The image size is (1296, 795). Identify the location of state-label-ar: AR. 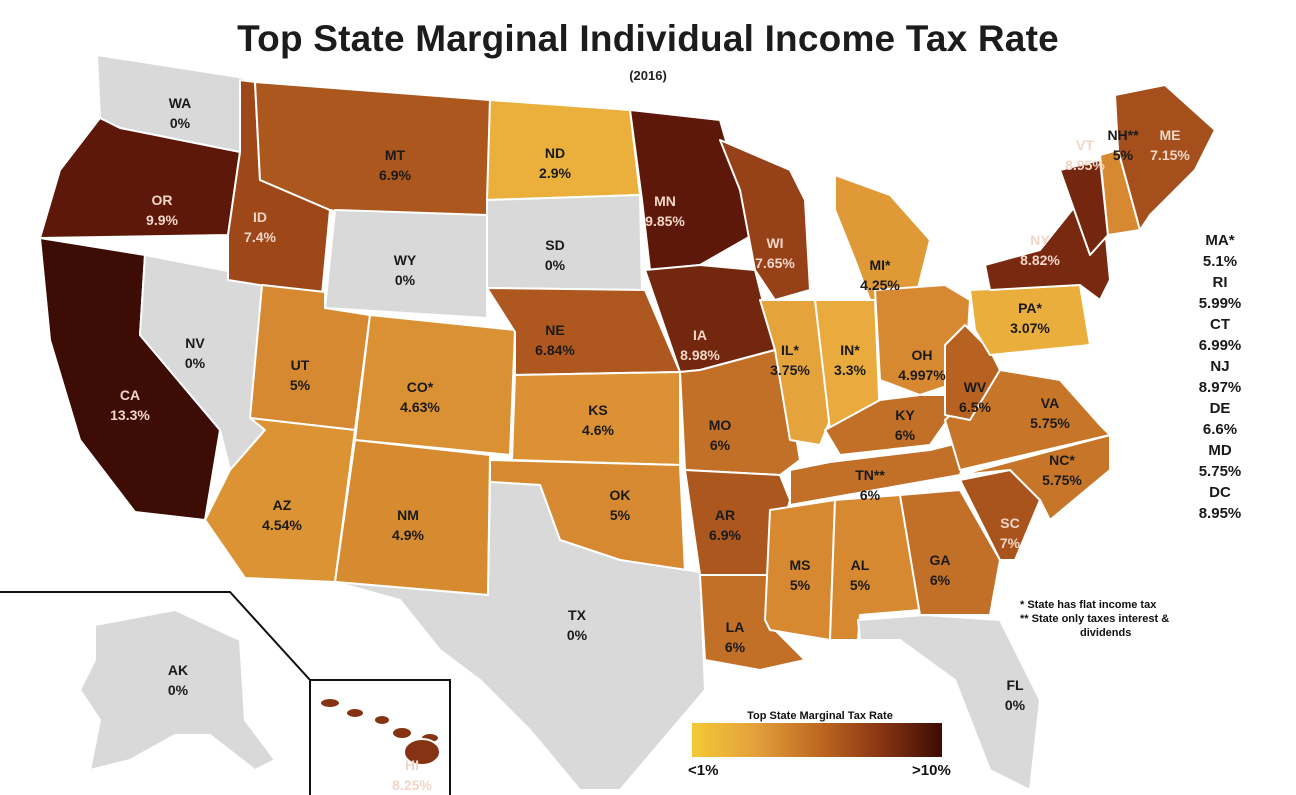
(725, 515).